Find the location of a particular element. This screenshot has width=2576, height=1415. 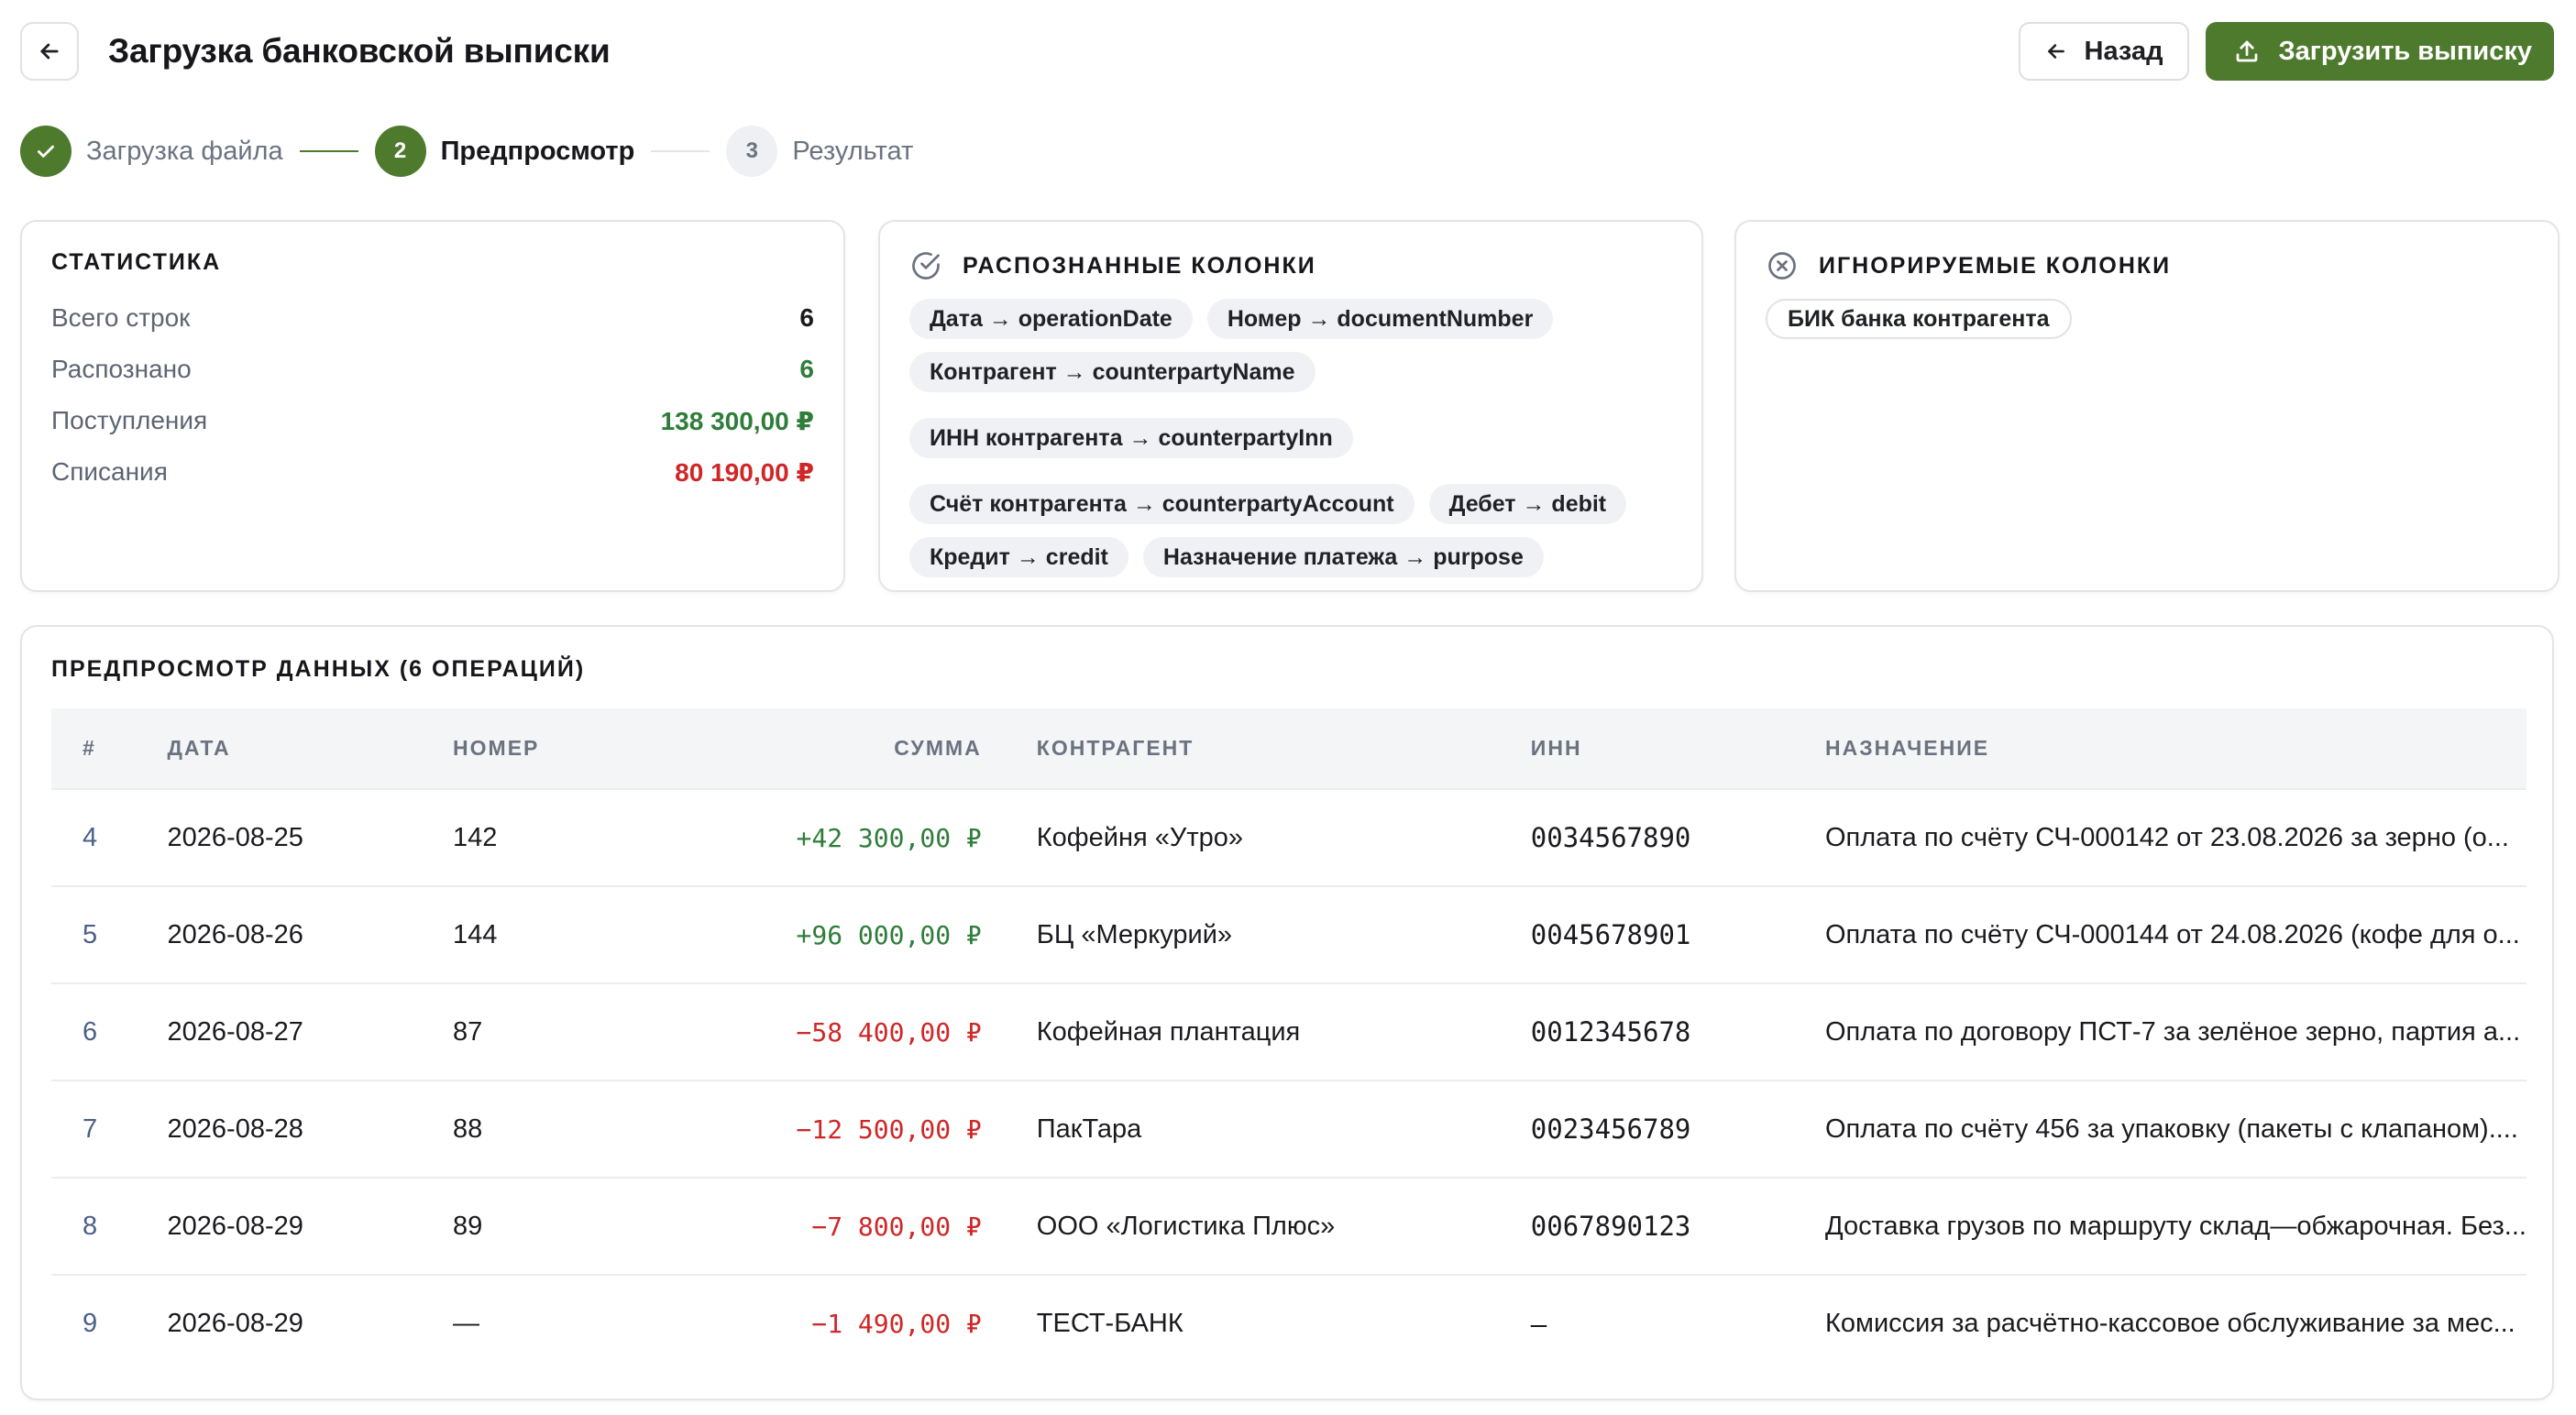

x-circle-icon is located at coordinates (1782, 266).